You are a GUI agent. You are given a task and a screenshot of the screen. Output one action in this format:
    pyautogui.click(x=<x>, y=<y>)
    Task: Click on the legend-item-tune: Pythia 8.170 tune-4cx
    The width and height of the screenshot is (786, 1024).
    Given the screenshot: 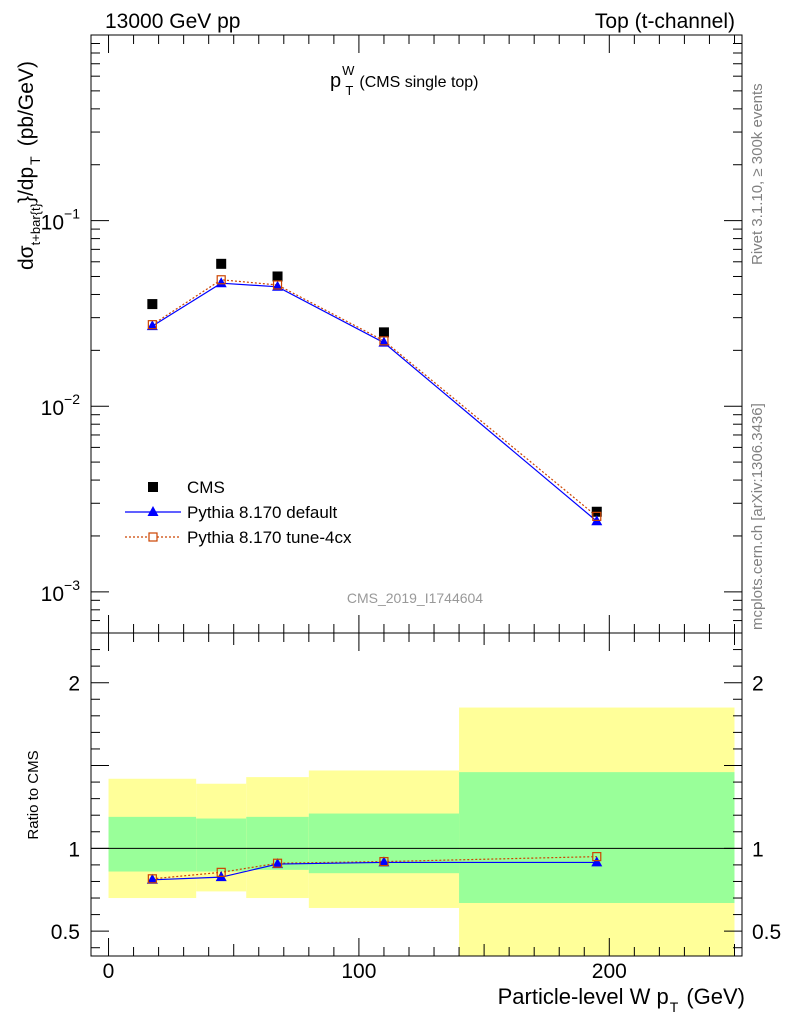 What is the action you would take?
    pyautogui.click(x=238, y=537)
    